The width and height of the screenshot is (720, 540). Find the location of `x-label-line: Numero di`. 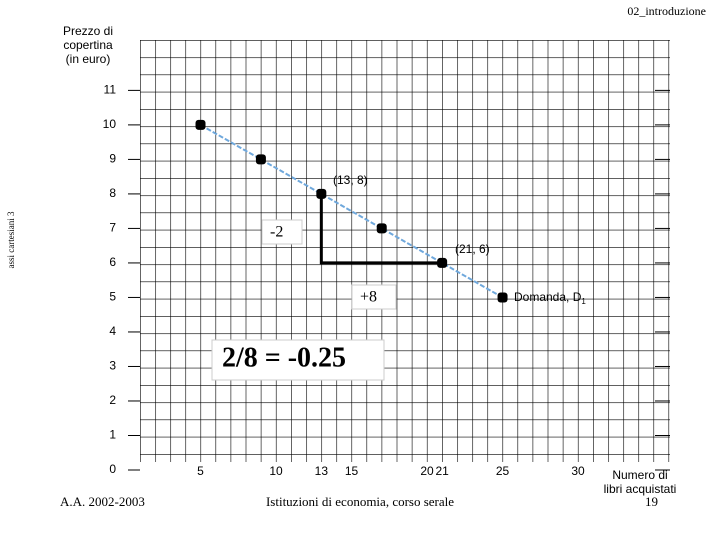

x-label-line: Numero di is located at coordinates (639, 475).